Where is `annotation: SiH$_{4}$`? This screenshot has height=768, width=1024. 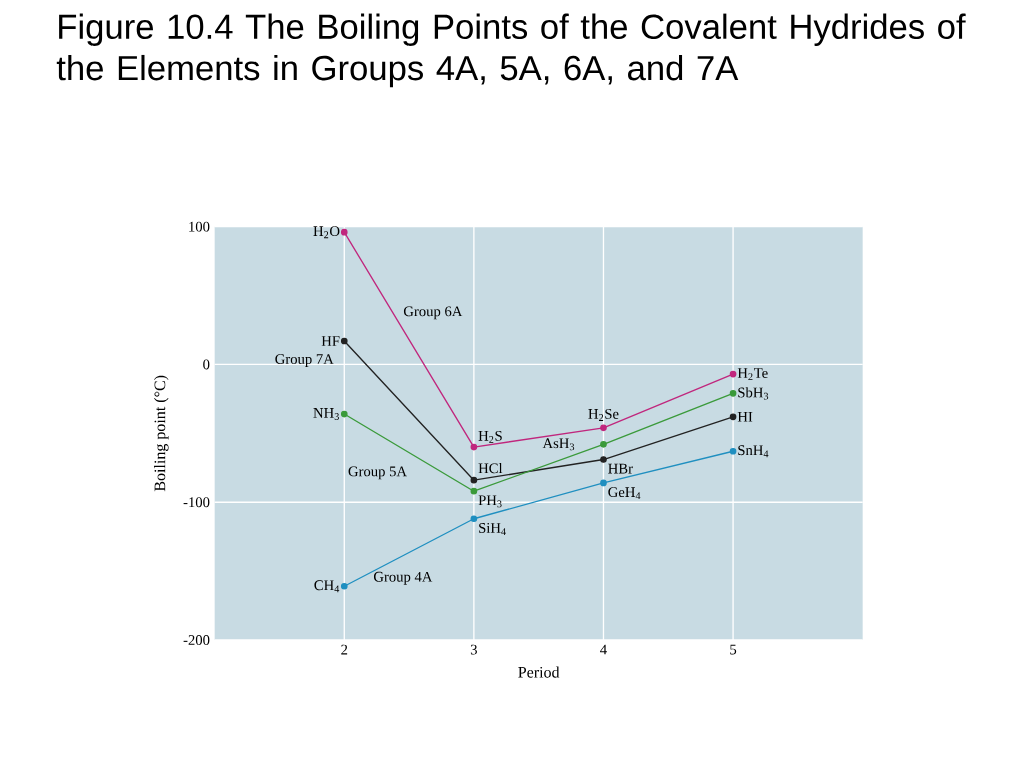
annotation: SiH$_{4}$ is located at coordinates (492, 529).